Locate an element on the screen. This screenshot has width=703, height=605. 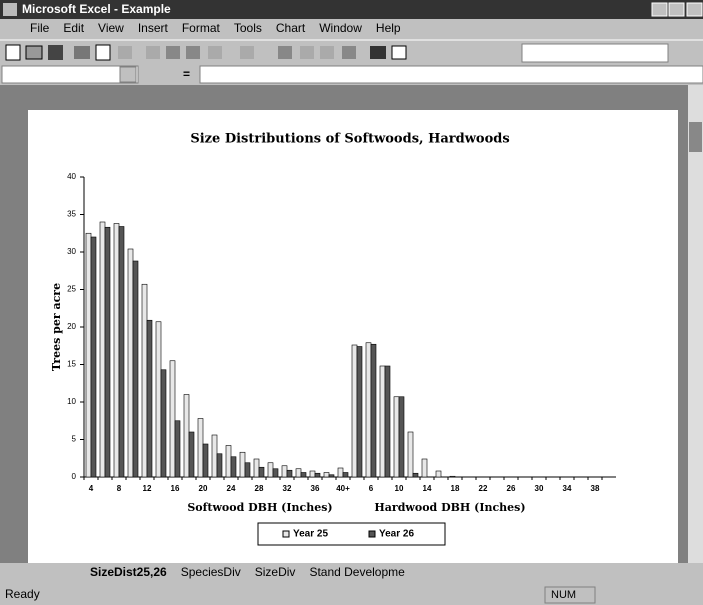
window-buttons is located at coordinates (677, 9).